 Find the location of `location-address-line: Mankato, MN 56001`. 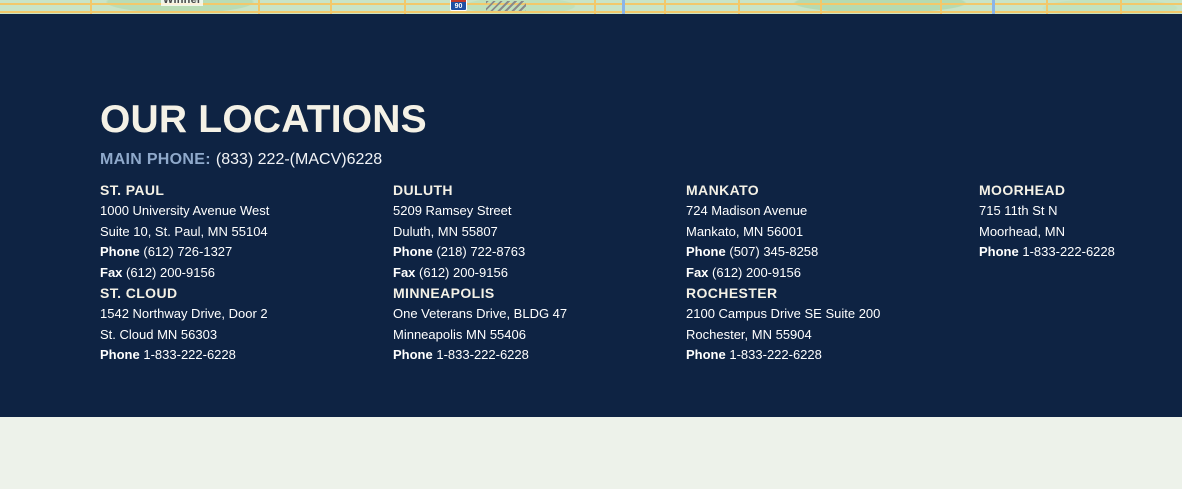

location-address-line: Mankato, MN 56001 is located at coordinates (745, 231).